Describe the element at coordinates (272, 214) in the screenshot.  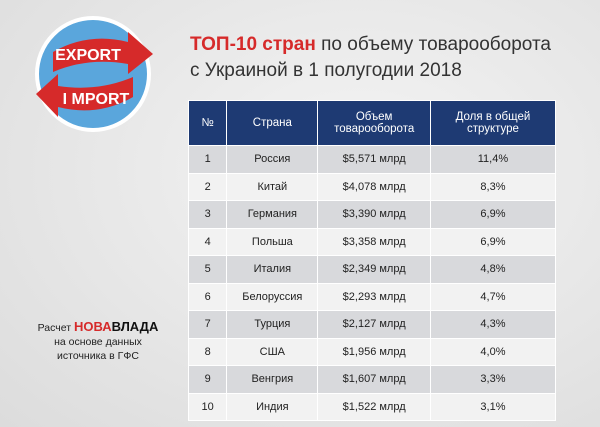
I see `table-cell: Германия` at that location.